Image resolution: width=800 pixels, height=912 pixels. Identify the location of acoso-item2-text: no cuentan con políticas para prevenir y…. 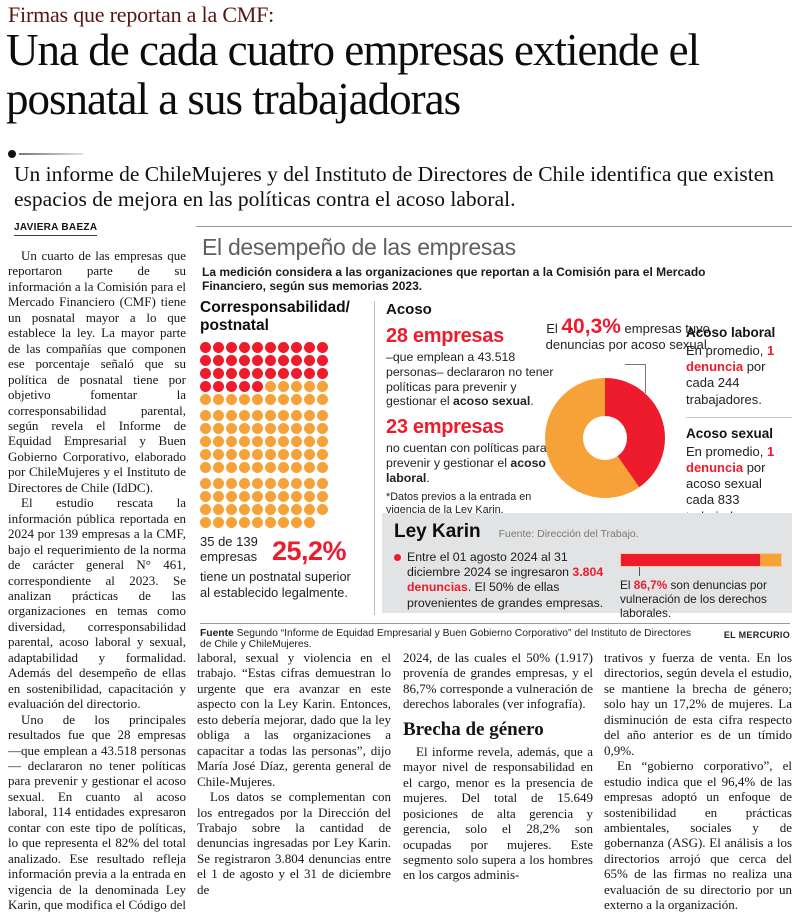
(471, 463).